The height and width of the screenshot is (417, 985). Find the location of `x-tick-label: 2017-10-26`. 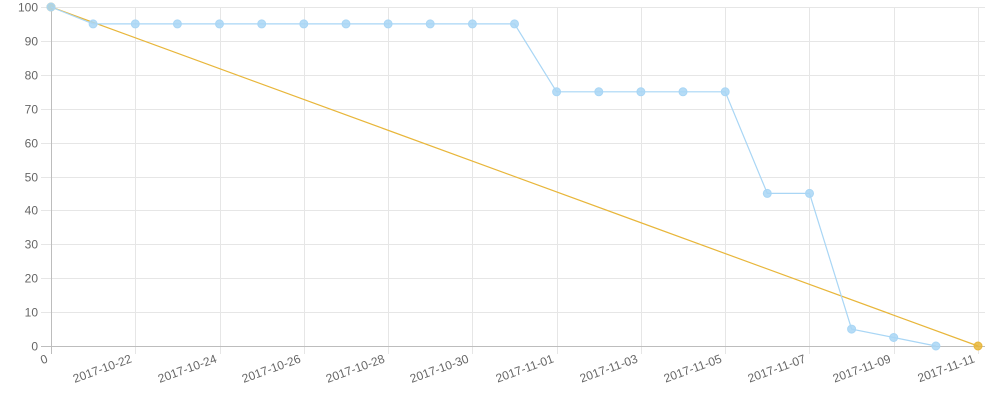

x-tick-label: 2017-10-26 is located at coordinates (271, 369).